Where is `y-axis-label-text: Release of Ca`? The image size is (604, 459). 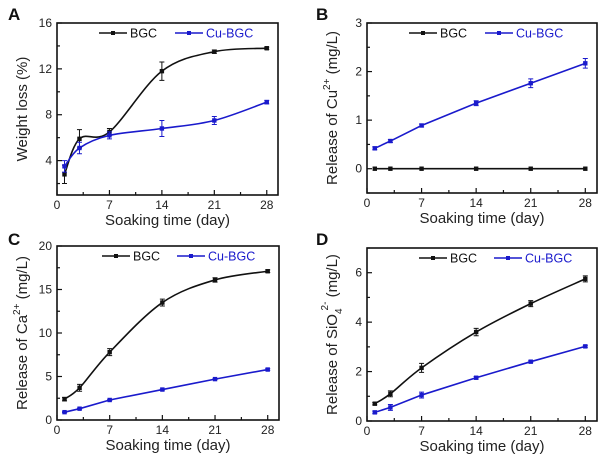
y-axis-label-text: Release of Ca is located at coordinates (22, 362).